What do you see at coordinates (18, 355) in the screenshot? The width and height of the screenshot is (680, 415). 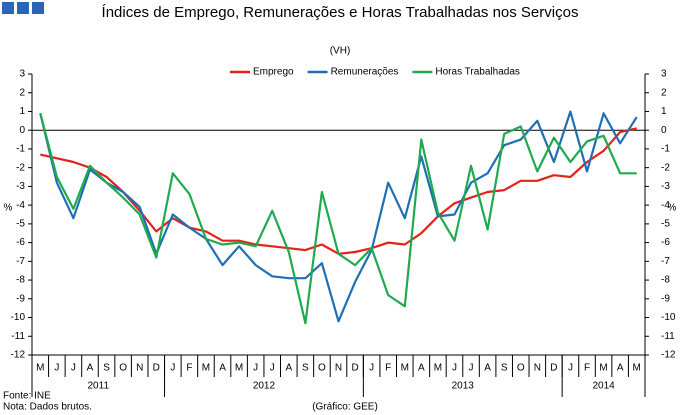 I see `y-tick-label: -12` at bounding box center [18, 355].